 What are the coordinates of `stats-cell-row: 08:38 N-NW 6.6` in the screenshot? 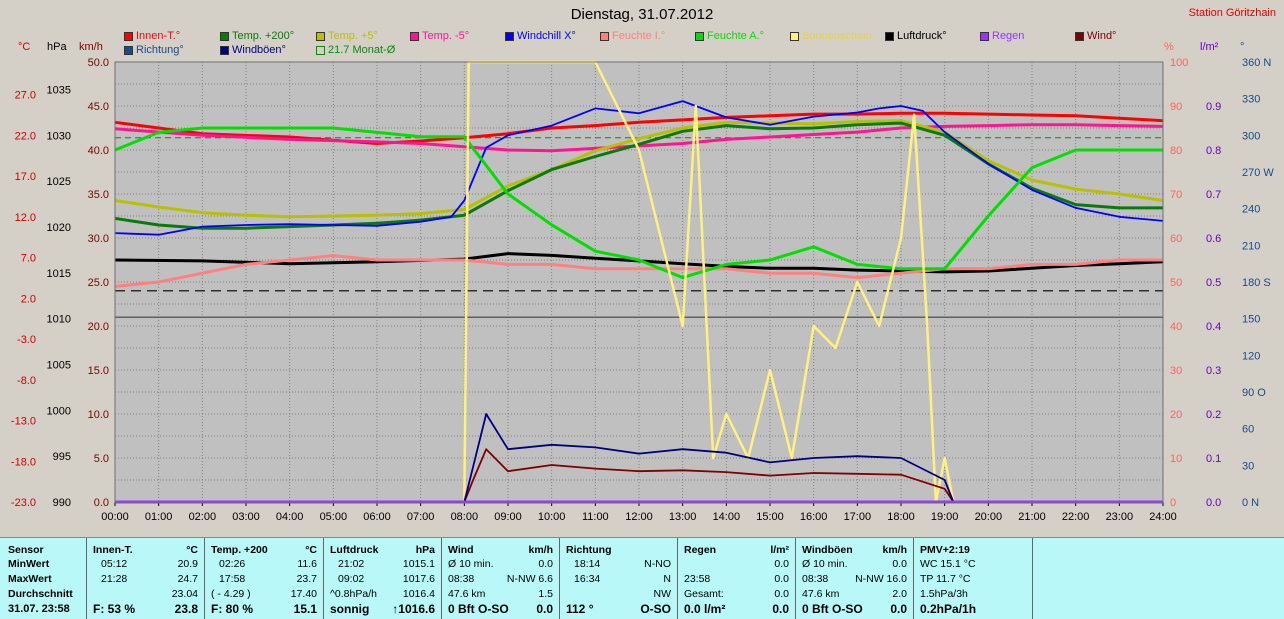 It's located at (500, 579).